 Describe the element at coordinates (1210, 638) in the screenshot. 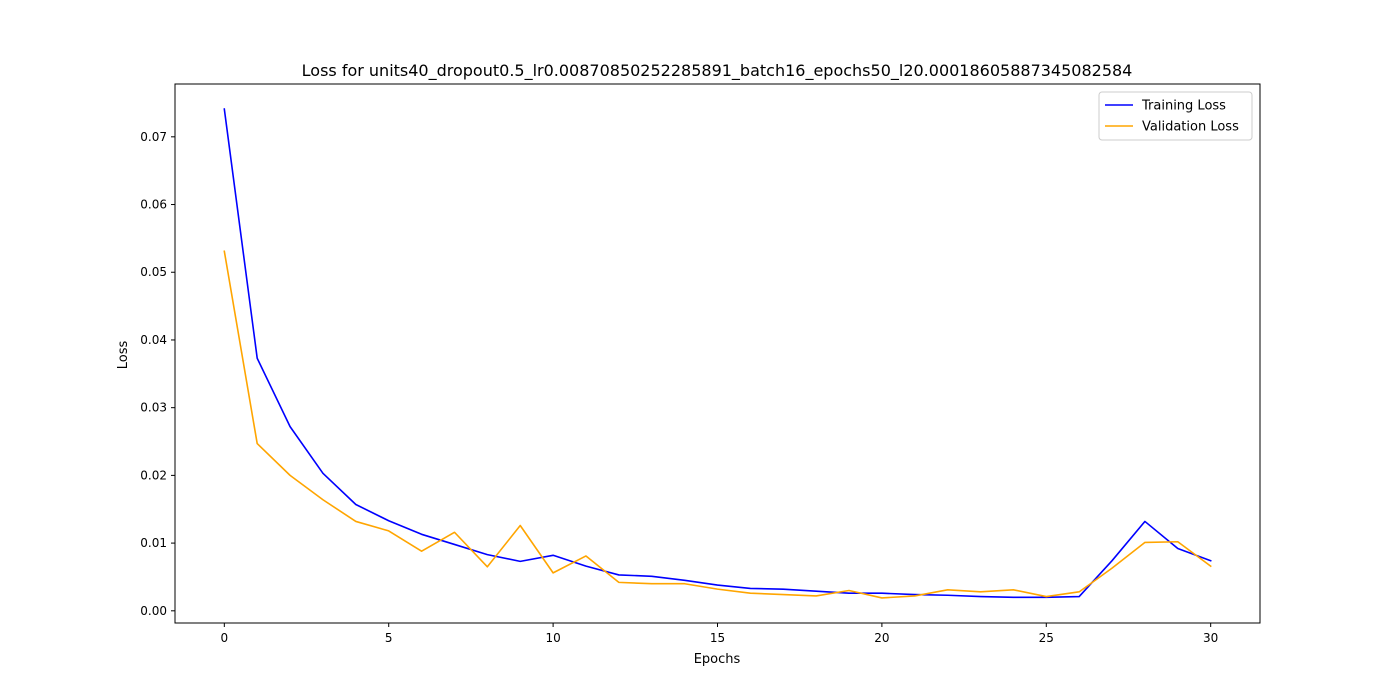

I see `x-tick-label: 30` at that location.